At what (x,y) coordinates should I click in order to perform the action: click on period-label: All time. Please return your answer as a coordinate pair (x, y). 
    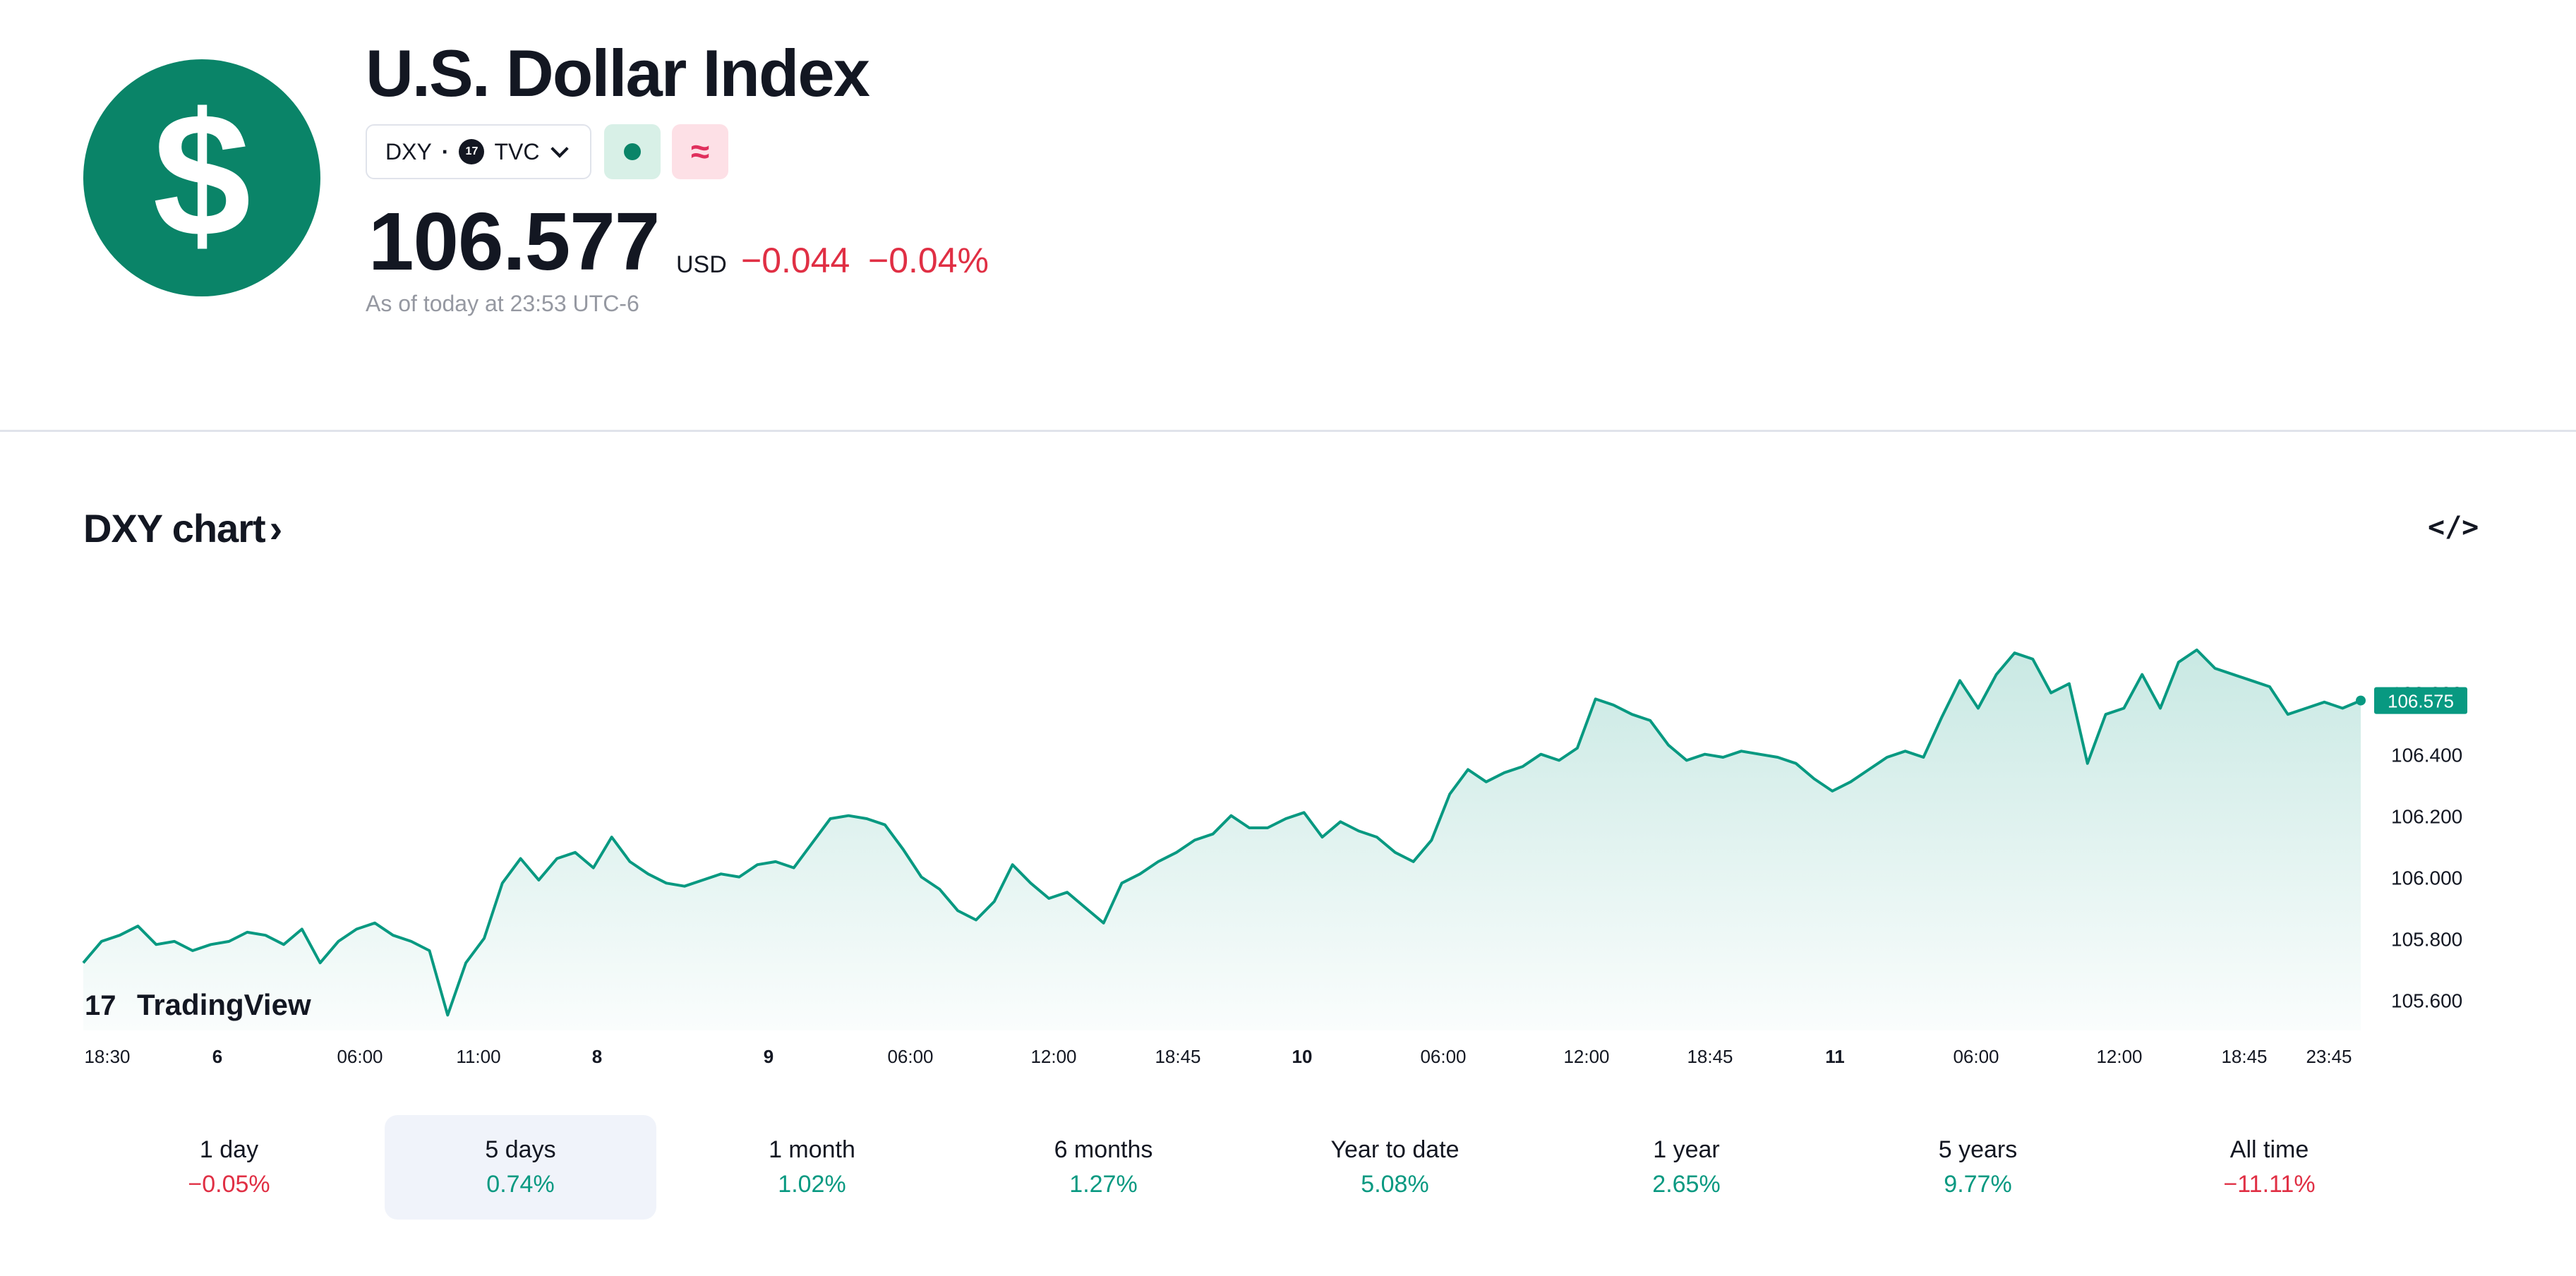
    Looking at the image, I should click on (2269, 1150).